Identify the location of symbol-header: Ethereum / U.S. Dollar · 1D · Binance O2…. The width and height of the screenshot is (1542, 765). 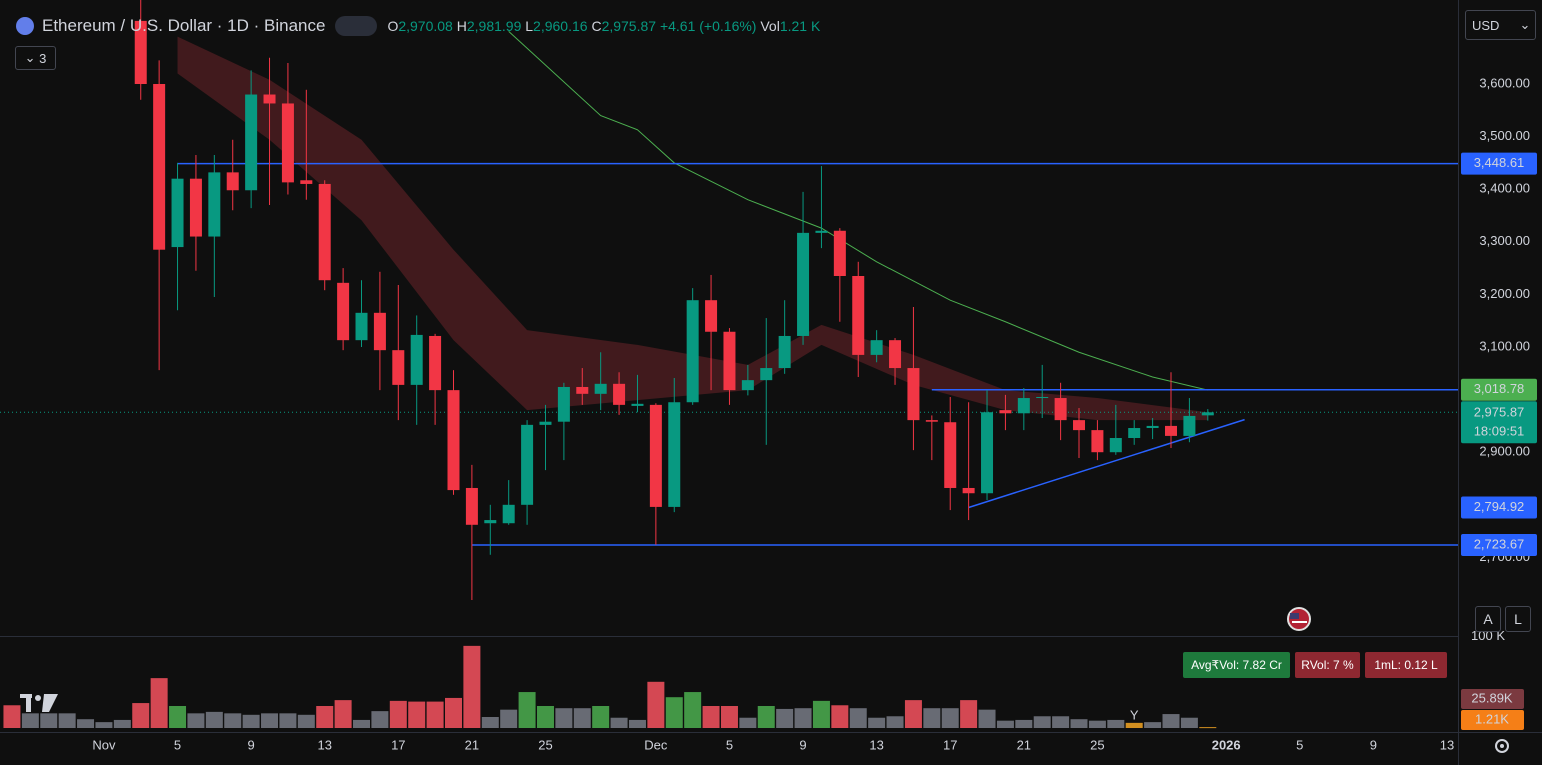
(418, 26).